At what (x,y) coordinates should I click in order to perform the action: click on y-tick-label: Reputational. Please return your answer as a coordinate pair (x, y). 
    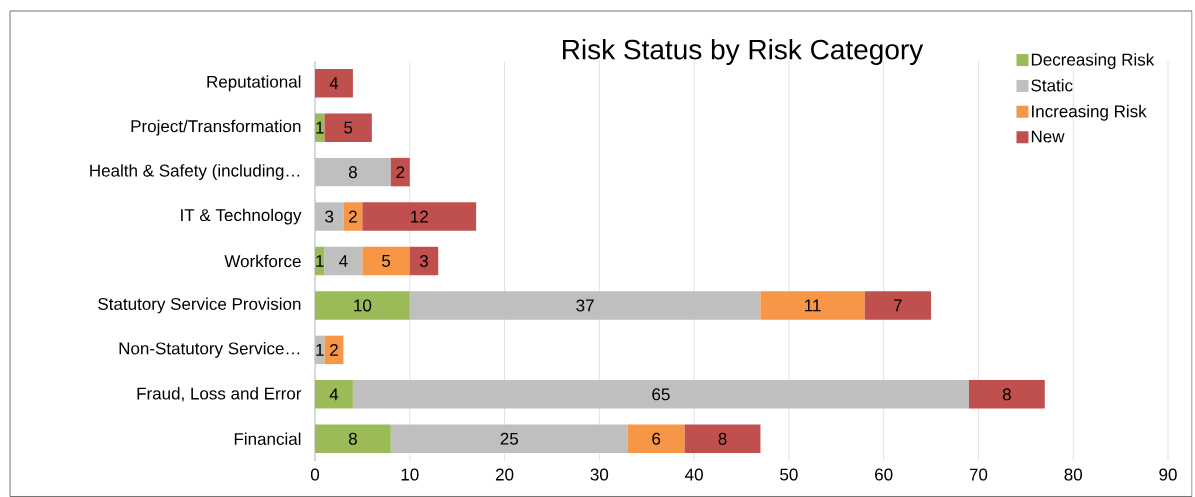
    Looking at the image, I should click on (254, 83).